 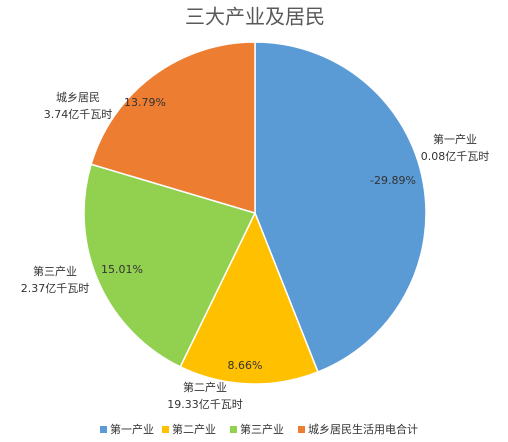 I want to click on rate-label: 8.66%, so click(x=245, y=365).